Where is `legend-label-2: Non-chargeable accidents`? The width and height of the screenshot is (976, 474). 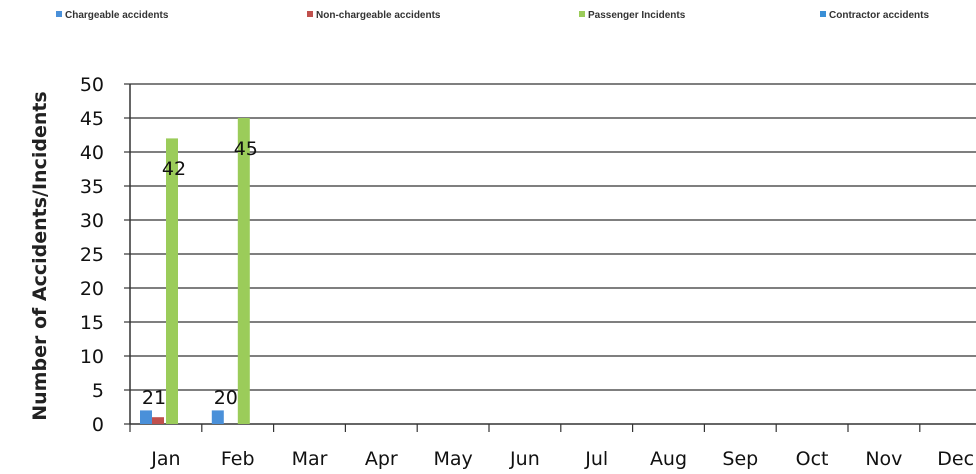
legend-label-2: Non-chargeable accidents is located at coordinates (378, 15).